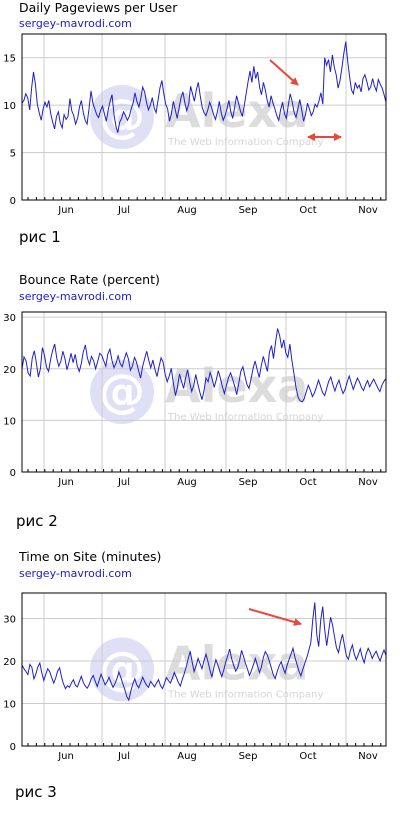 The width and height of the screenshot is (400, 825). I want to click on figure-caption: рис 1, so click(40, 237).